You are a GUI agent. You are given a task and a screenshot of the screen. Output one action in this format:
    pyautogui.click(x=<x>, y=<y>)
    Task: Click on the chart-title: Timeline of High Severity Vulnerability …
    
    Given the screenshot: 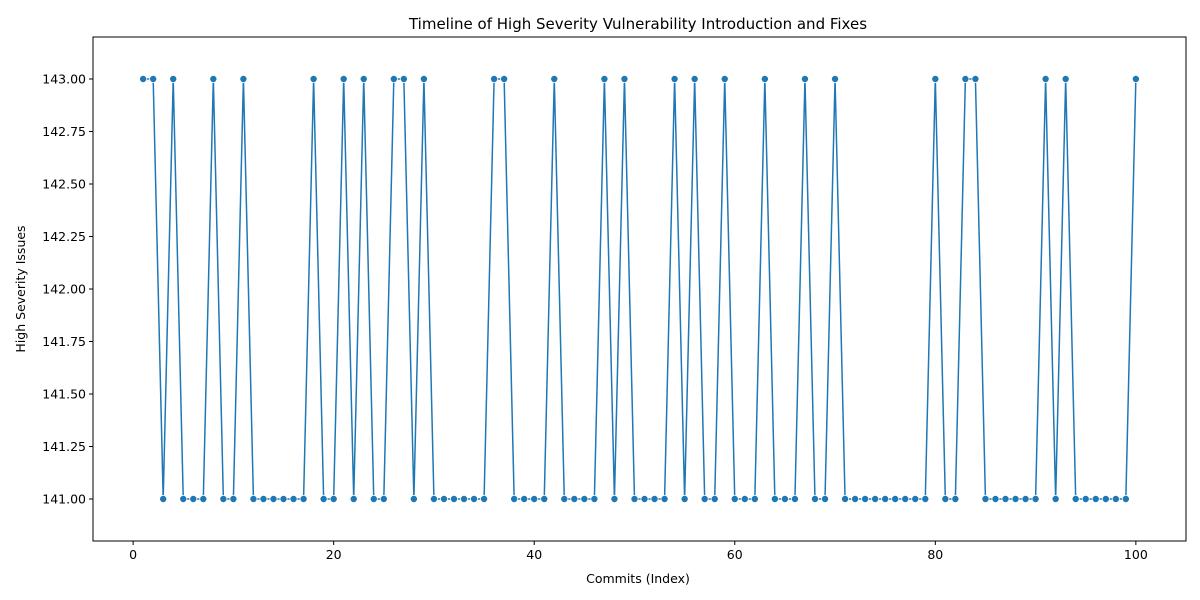 What is the action you would take?
    pyautogui.click(x=637, y=24)
    